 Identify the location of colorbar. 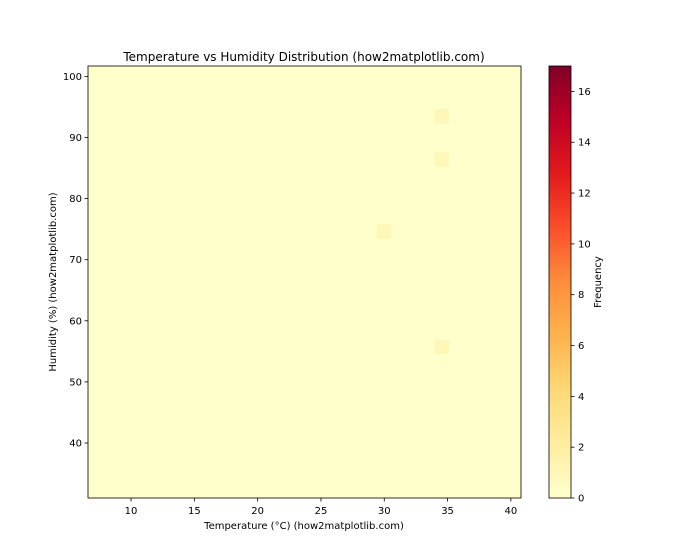
(560, 282).